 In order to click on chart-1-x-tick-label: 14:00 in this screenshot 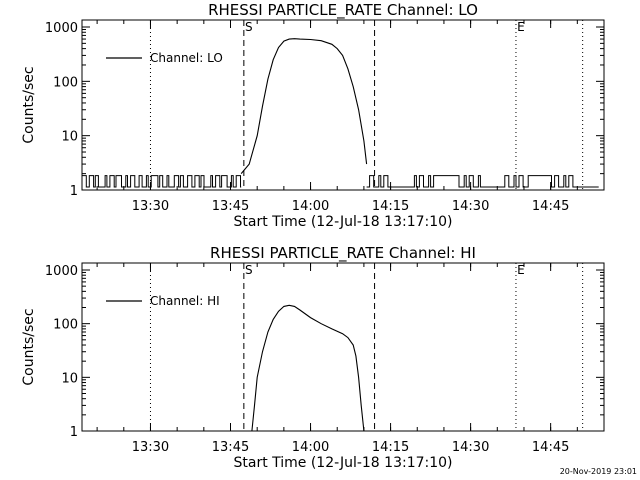, I will do `click(310, 447)`.